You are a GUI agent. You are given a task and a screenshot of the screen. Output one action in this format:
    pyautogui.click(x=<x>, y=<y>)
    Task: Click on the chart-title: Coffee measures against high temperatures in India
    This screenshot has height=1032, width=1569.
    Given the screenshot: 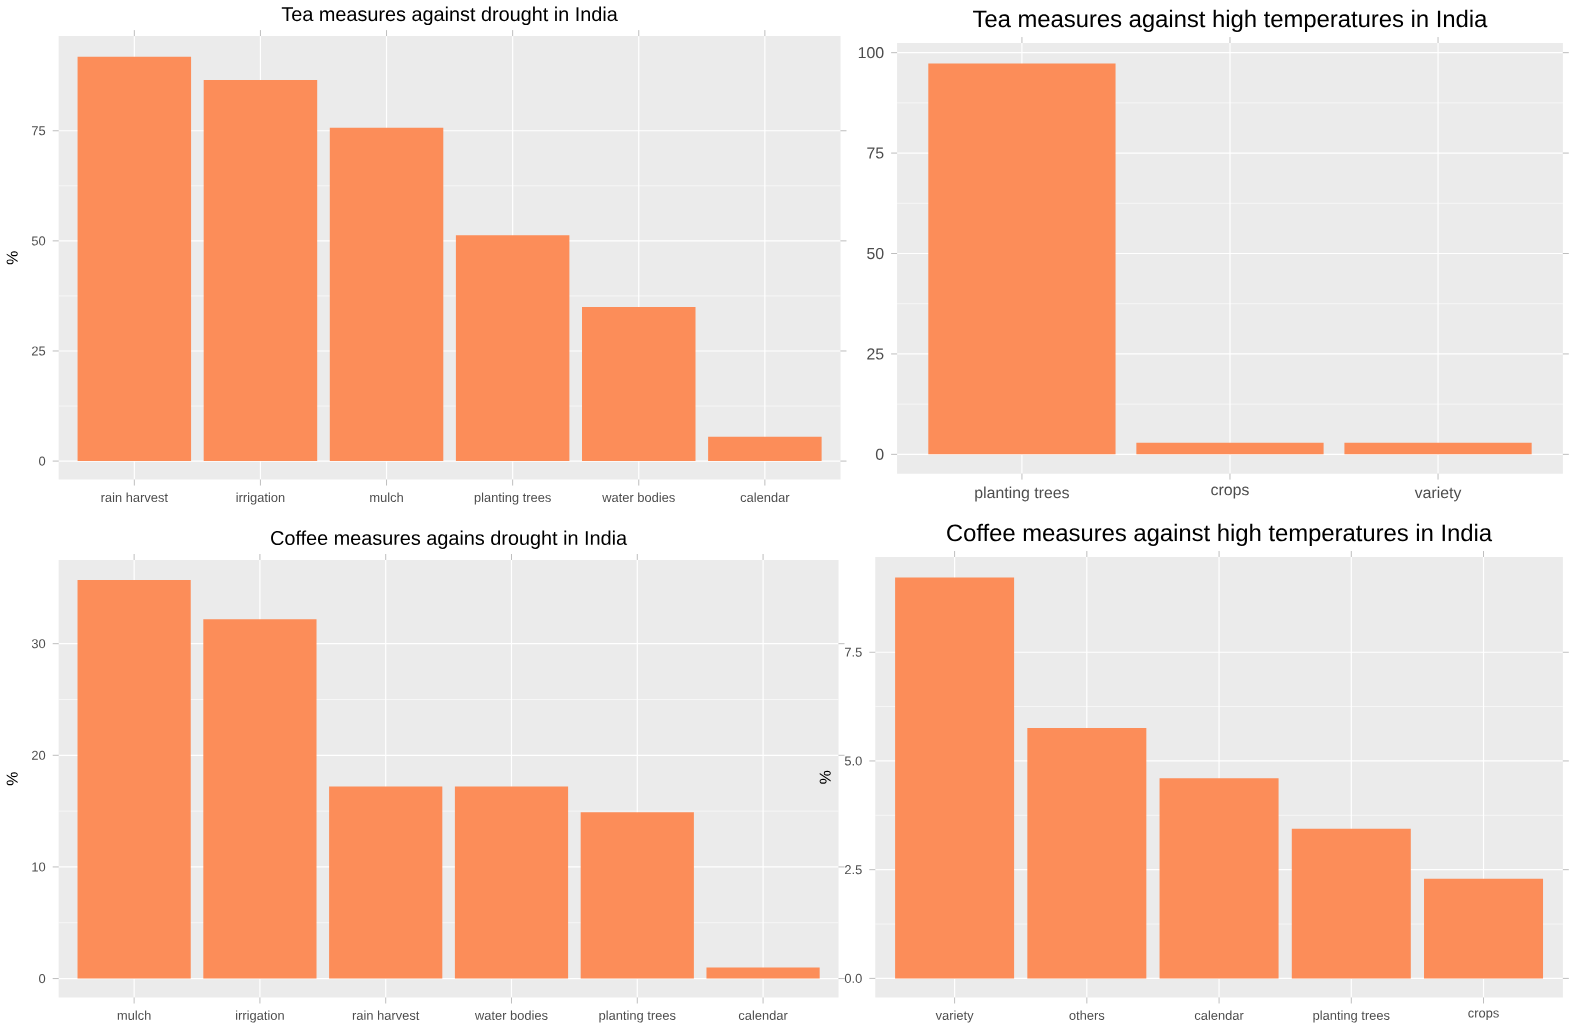 What is the action you would take?
    pyautogui.click(x=1220, y=534)
    